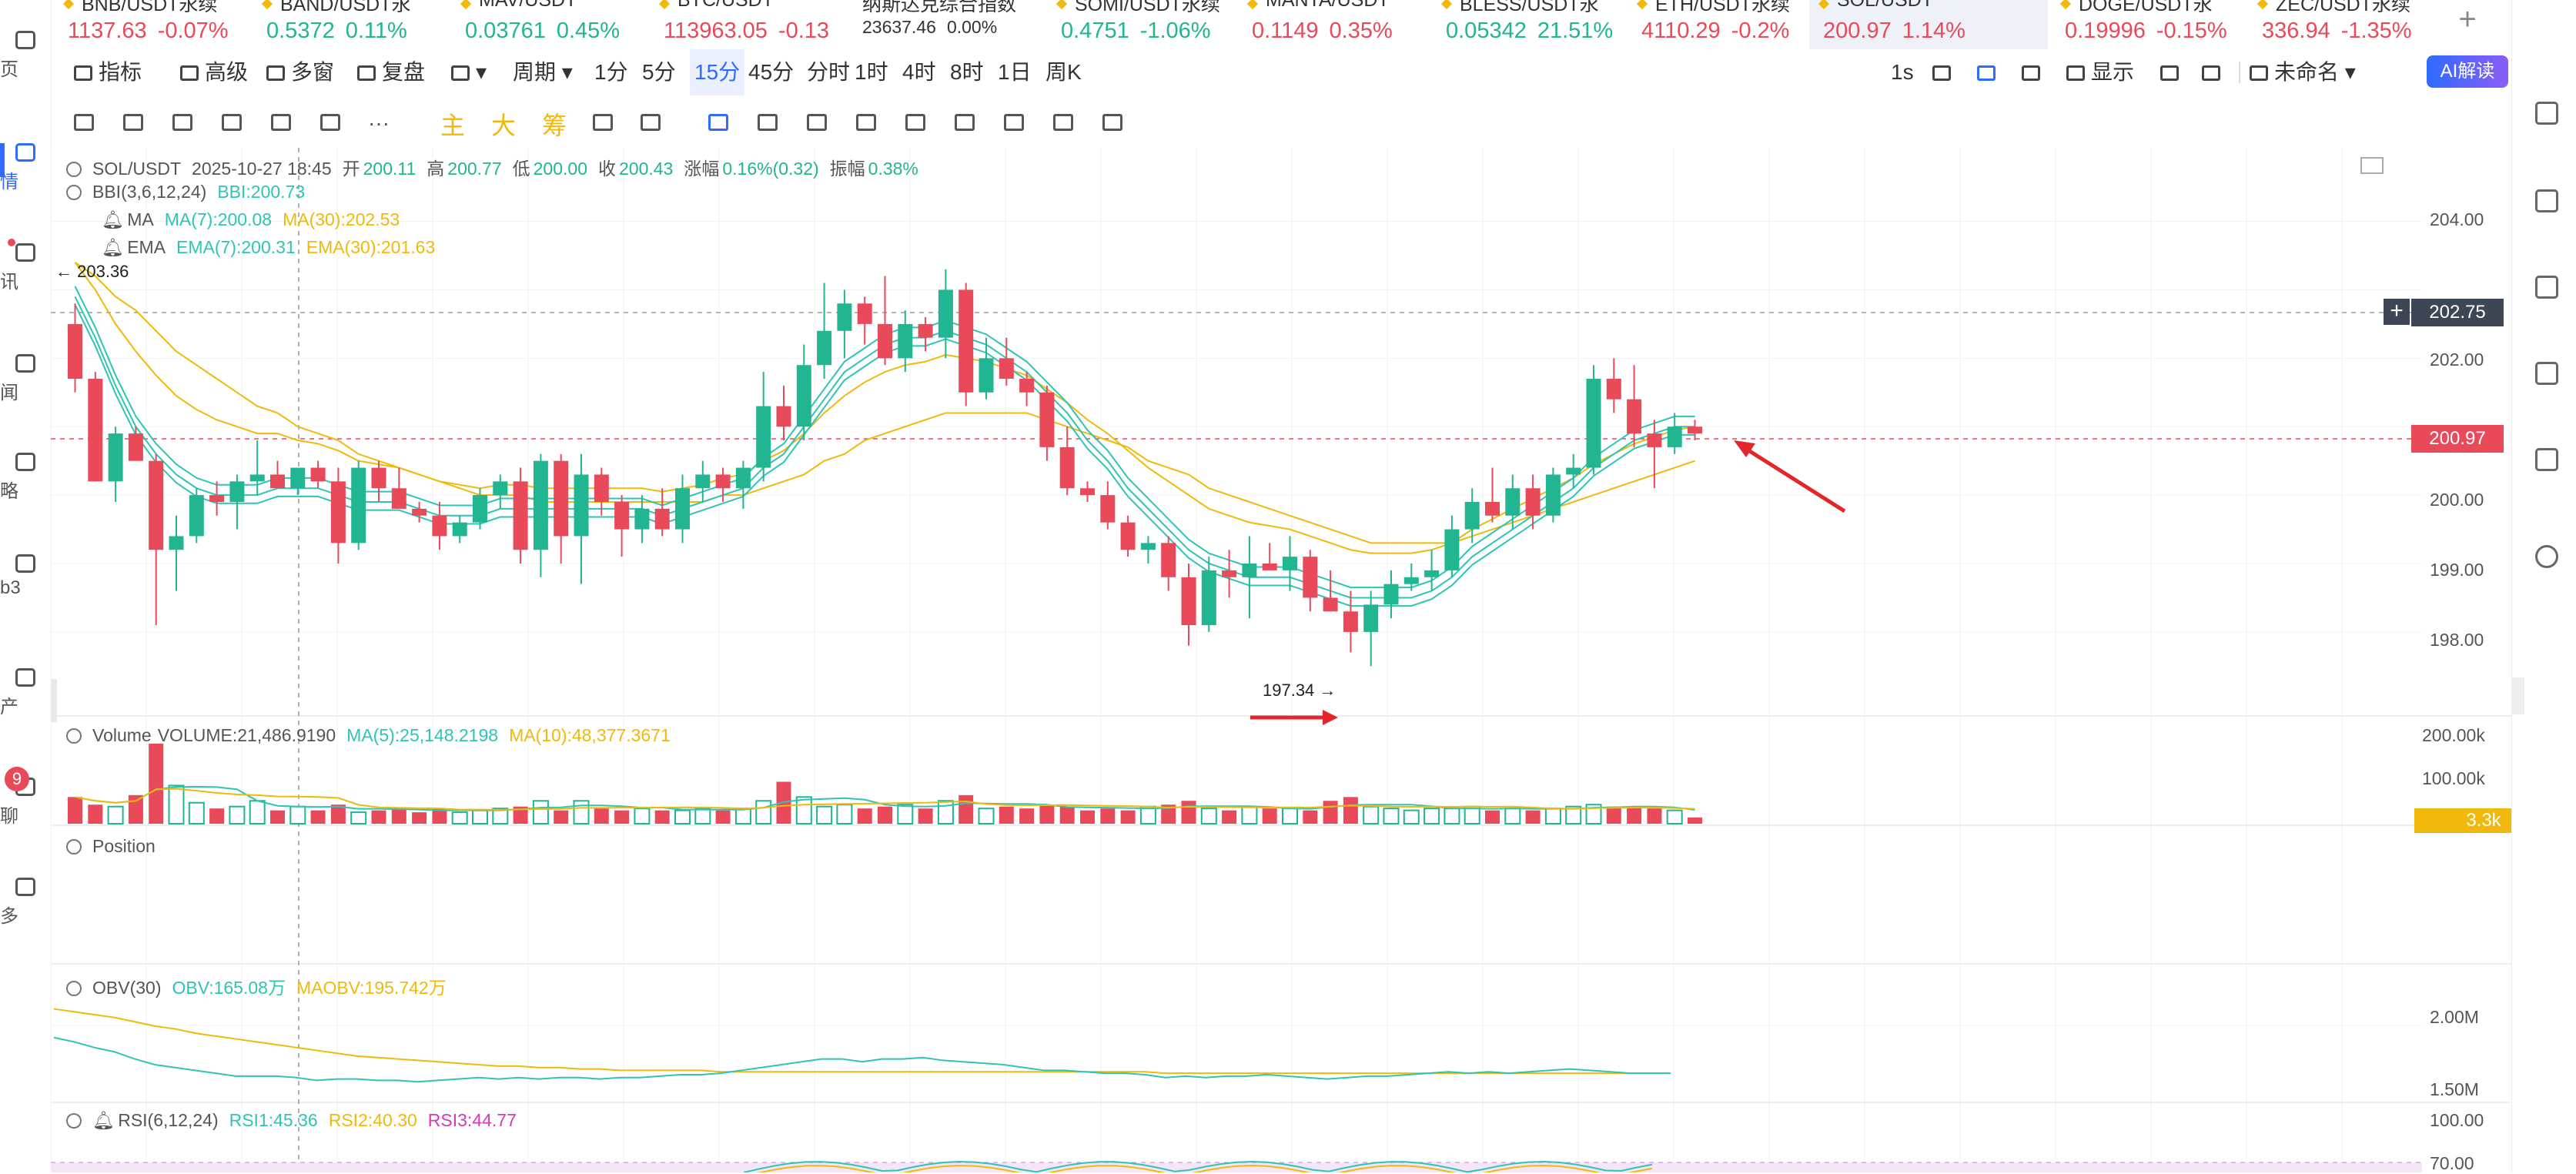 Image resolution: width=2576 pixels, height=1174 pixels. Describe the element at coordinates (718, 72) in the screenshot. I see `interval-tab: 15分` at that location.